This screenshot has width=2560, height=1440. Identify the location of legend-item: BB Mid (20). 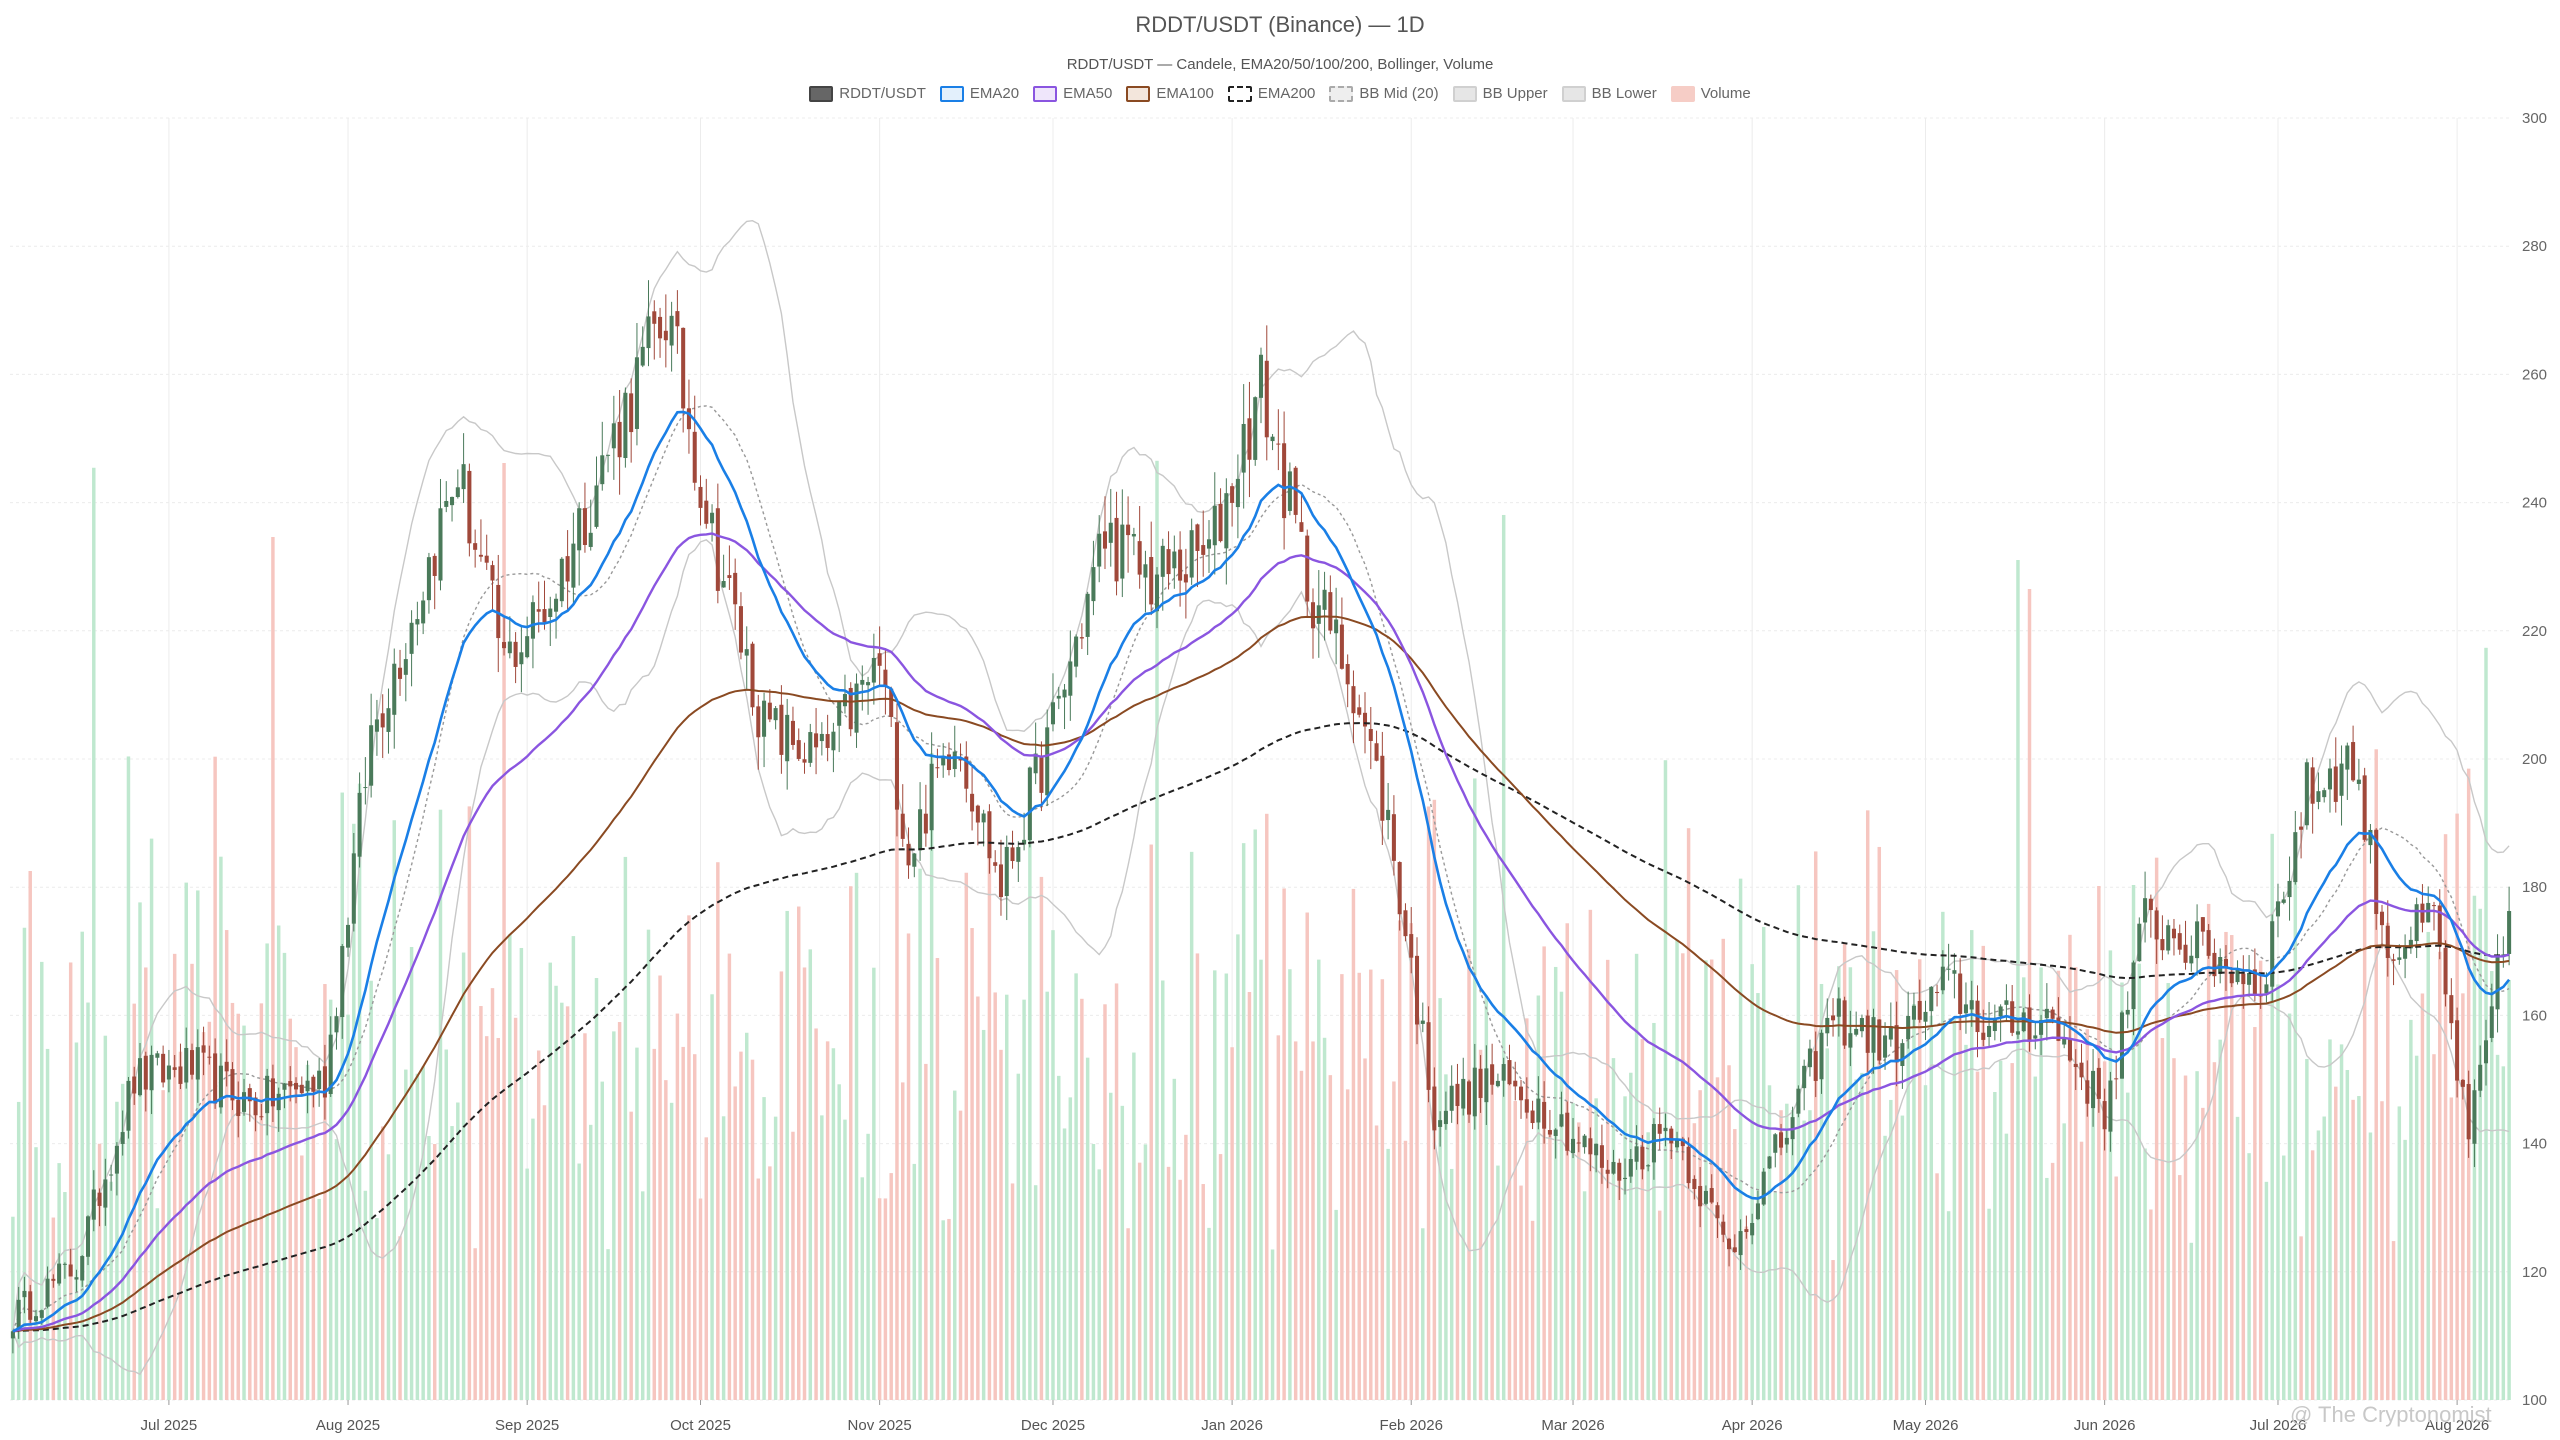
(1384, 93).